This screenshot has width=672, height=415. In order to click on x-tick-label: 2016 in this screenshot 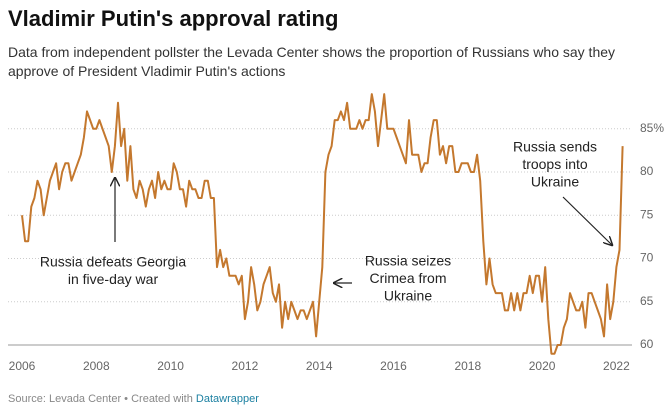, I will do `click(393, 366)`.